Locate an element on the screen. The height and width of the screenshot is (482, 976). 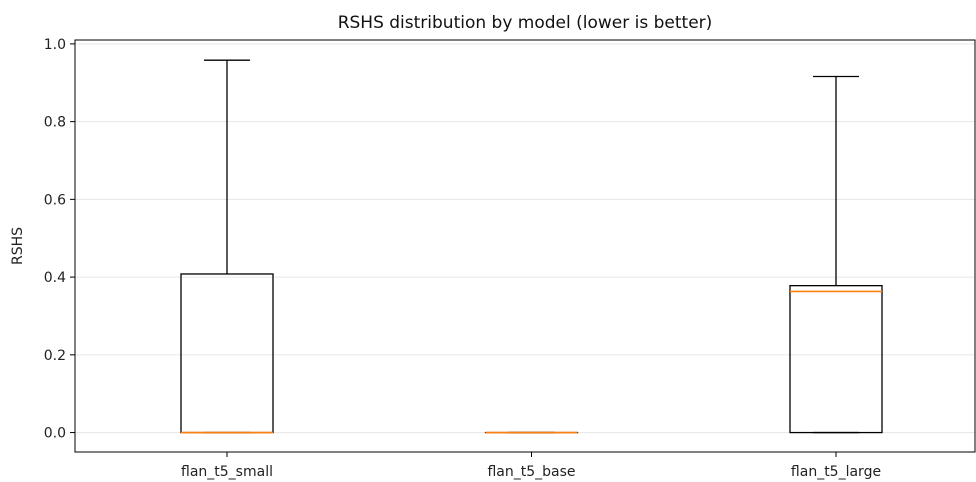
x-tick-label: flan_t5_small is located at coordinates (227, 472).